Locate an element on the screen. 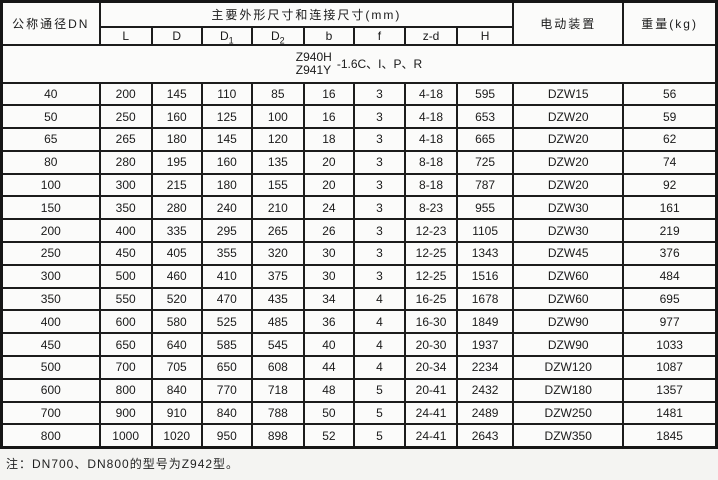 This screenshot has height=480, width=718. spec-cell: 400 is located at coordinates (50, 322).